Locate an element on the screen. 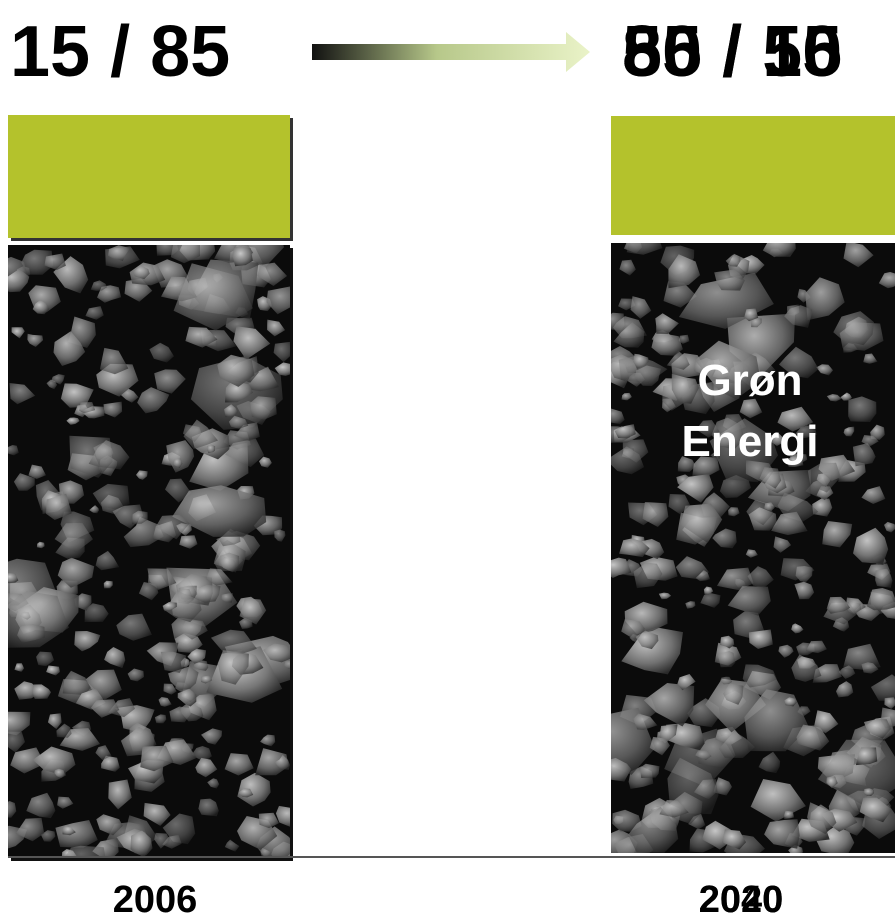 The image size is (895, 915). year-future: 2020 is located at coordinates (741, 897).